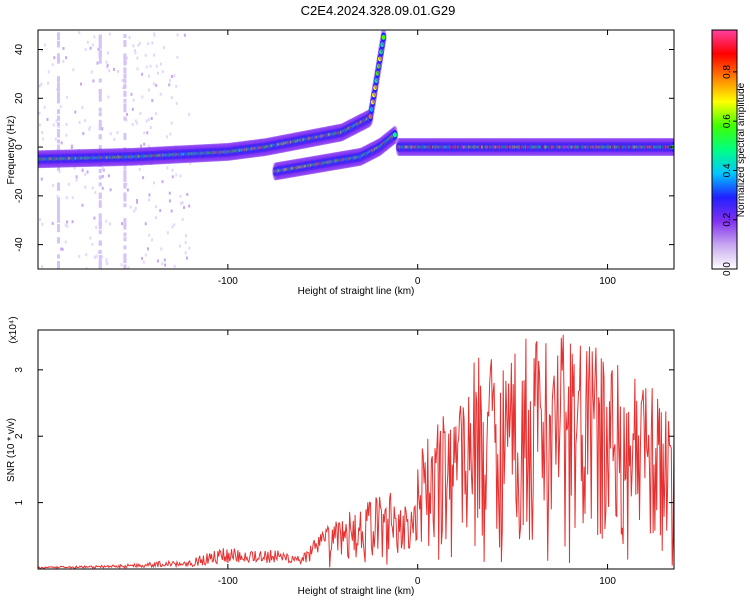  I want to click on spectrogram-y-tick-label: 0, so click(19, 147).